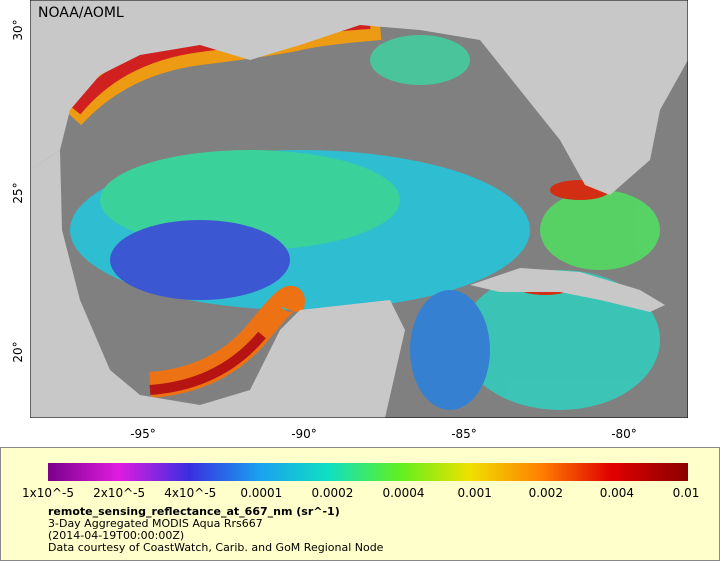 Image resolution: width=720 pixels, height=561 pixels. Describe the element at coordinates (404, 493) in the screenshot. I see `colorbar-label: 0.0004` at that location.